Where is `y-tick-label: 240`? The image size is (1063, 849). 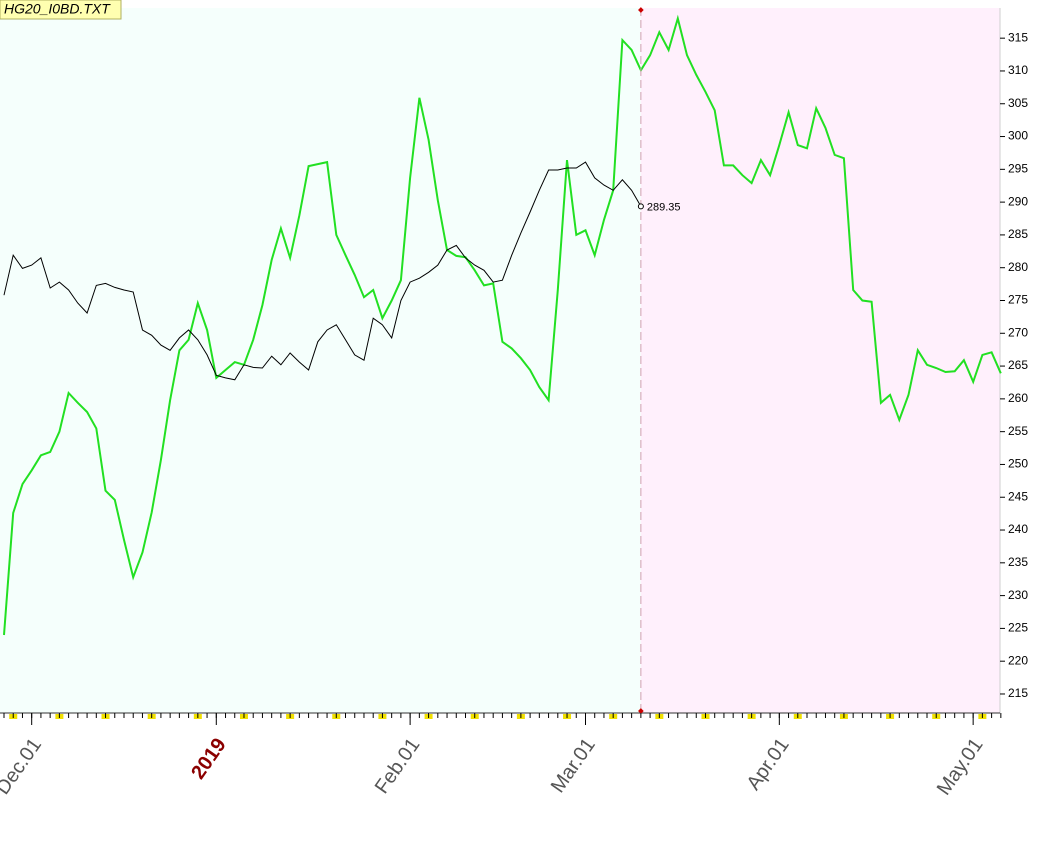
y-tick-label: 240 is located at coordinates (1018, 529).